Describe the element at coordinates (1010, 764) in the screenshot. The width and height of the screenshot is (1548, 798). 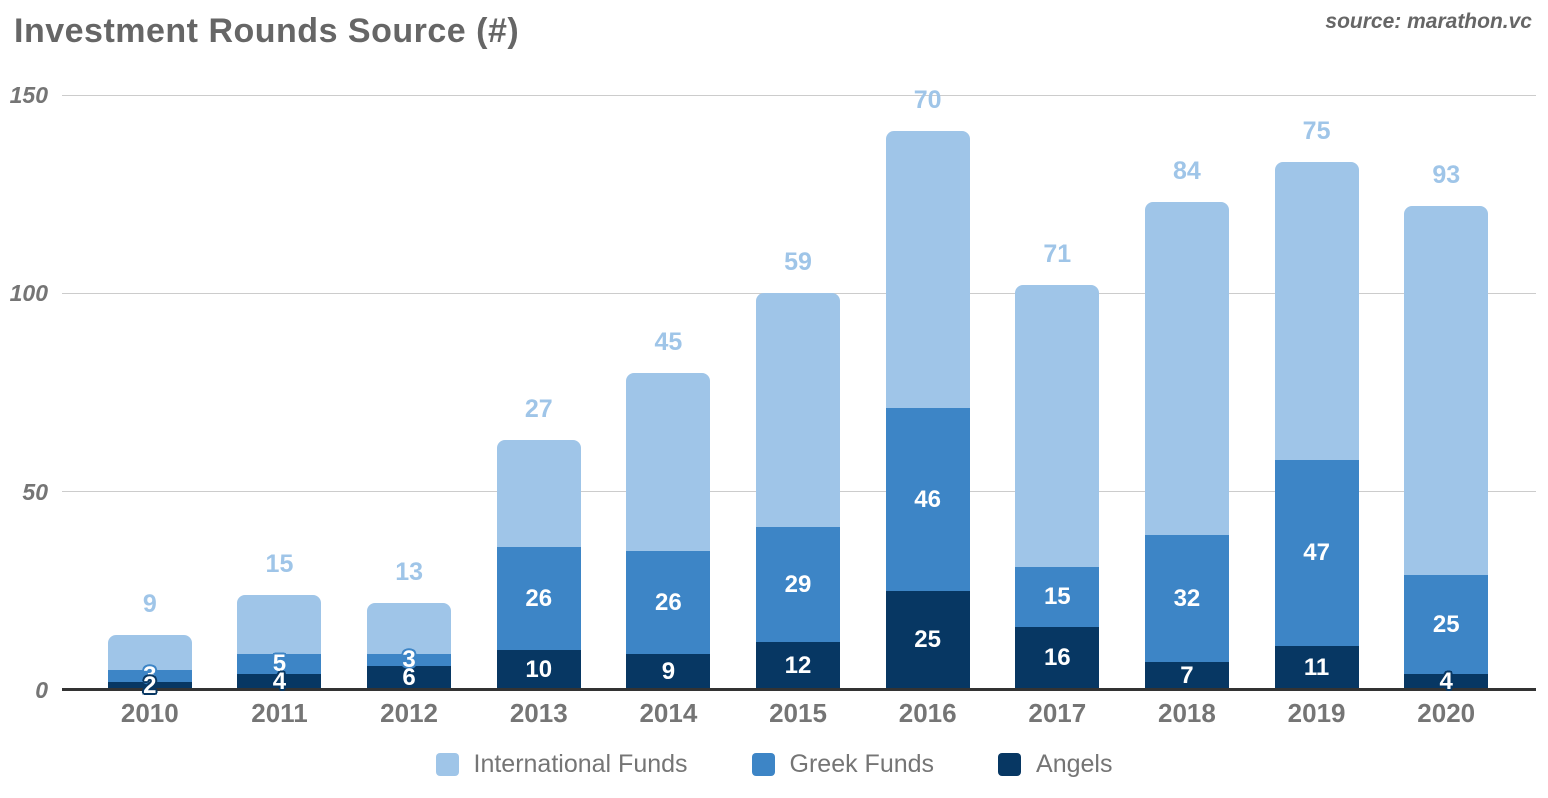
I see `legend-swatch-angels` at that location.